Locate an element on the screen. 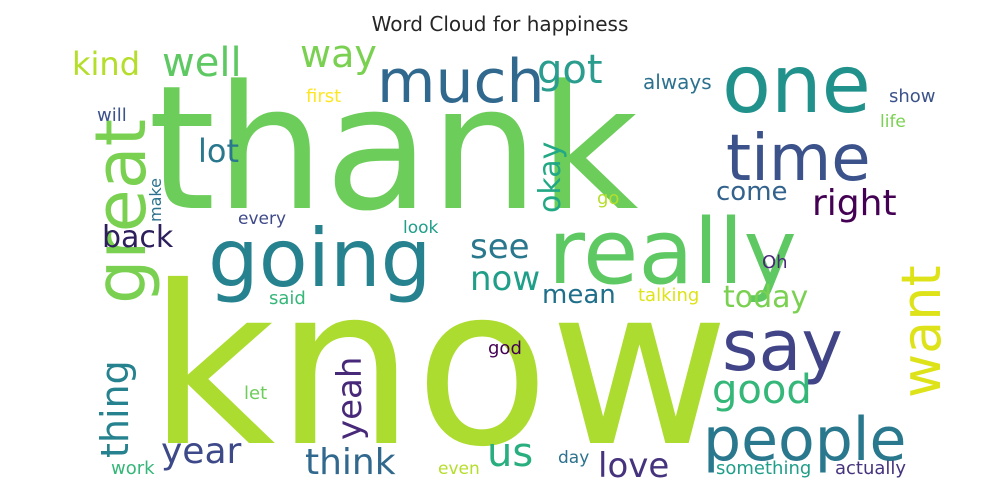  word-year: year is located at coordinates (201, 451).